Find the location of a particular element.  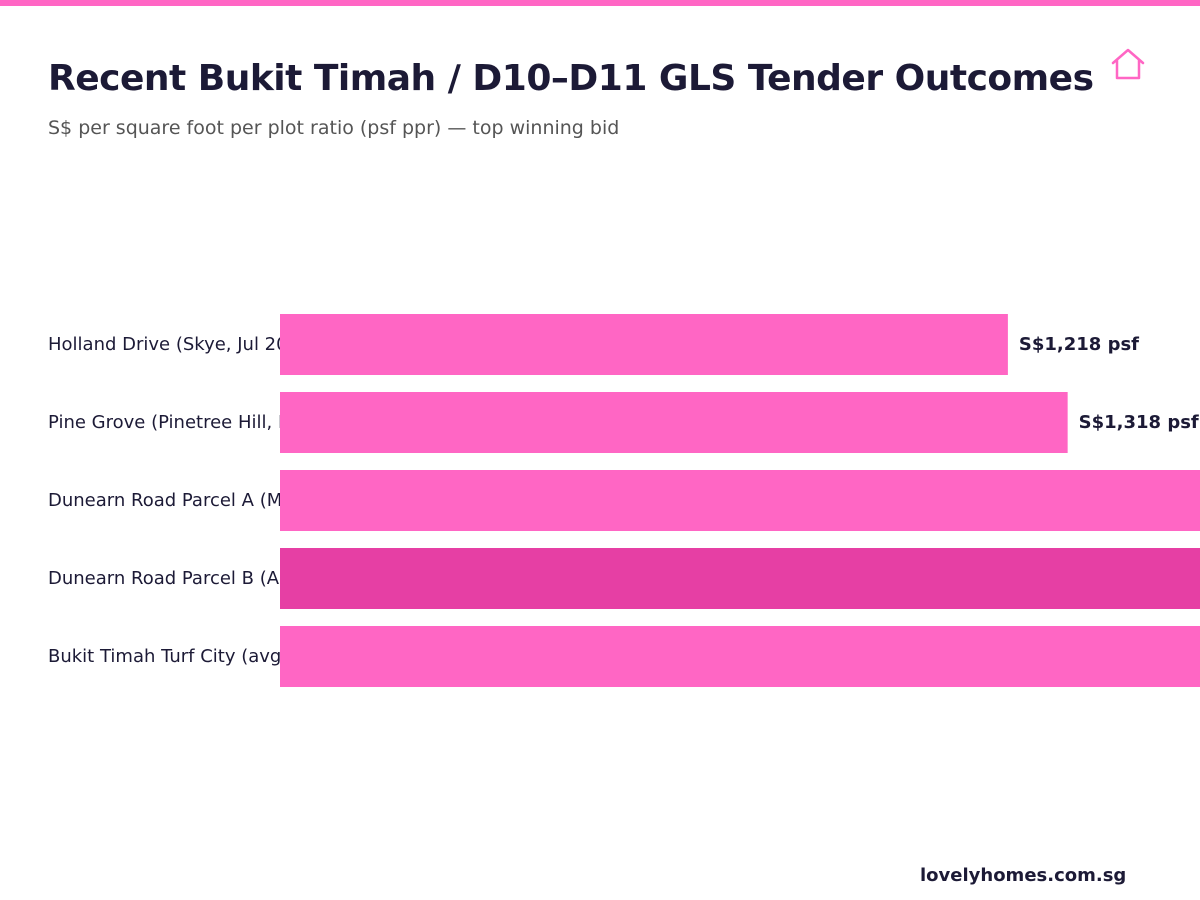

value-label: S$1,218 psf is located at coordinates (1079, 344).